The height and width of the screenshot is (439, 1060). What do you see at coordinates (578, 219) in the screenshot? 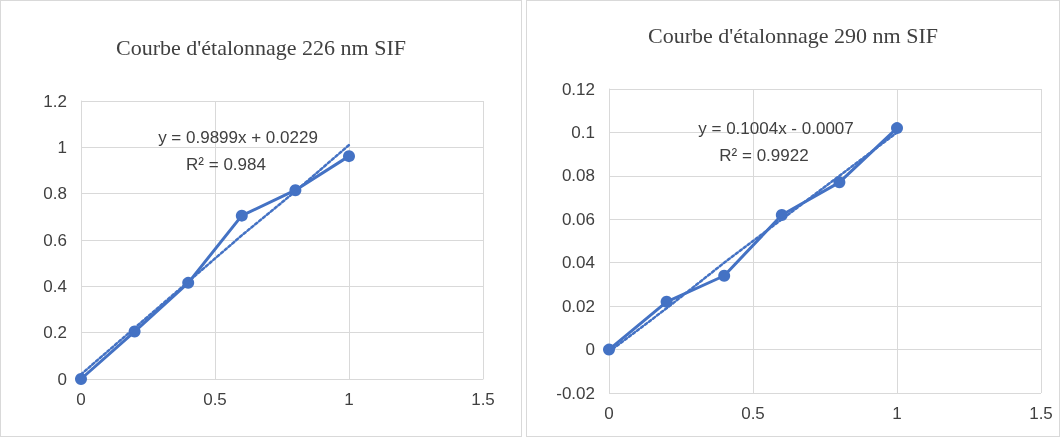
I see `y-tick-label: 0.06` at bounding box center [578, 219].